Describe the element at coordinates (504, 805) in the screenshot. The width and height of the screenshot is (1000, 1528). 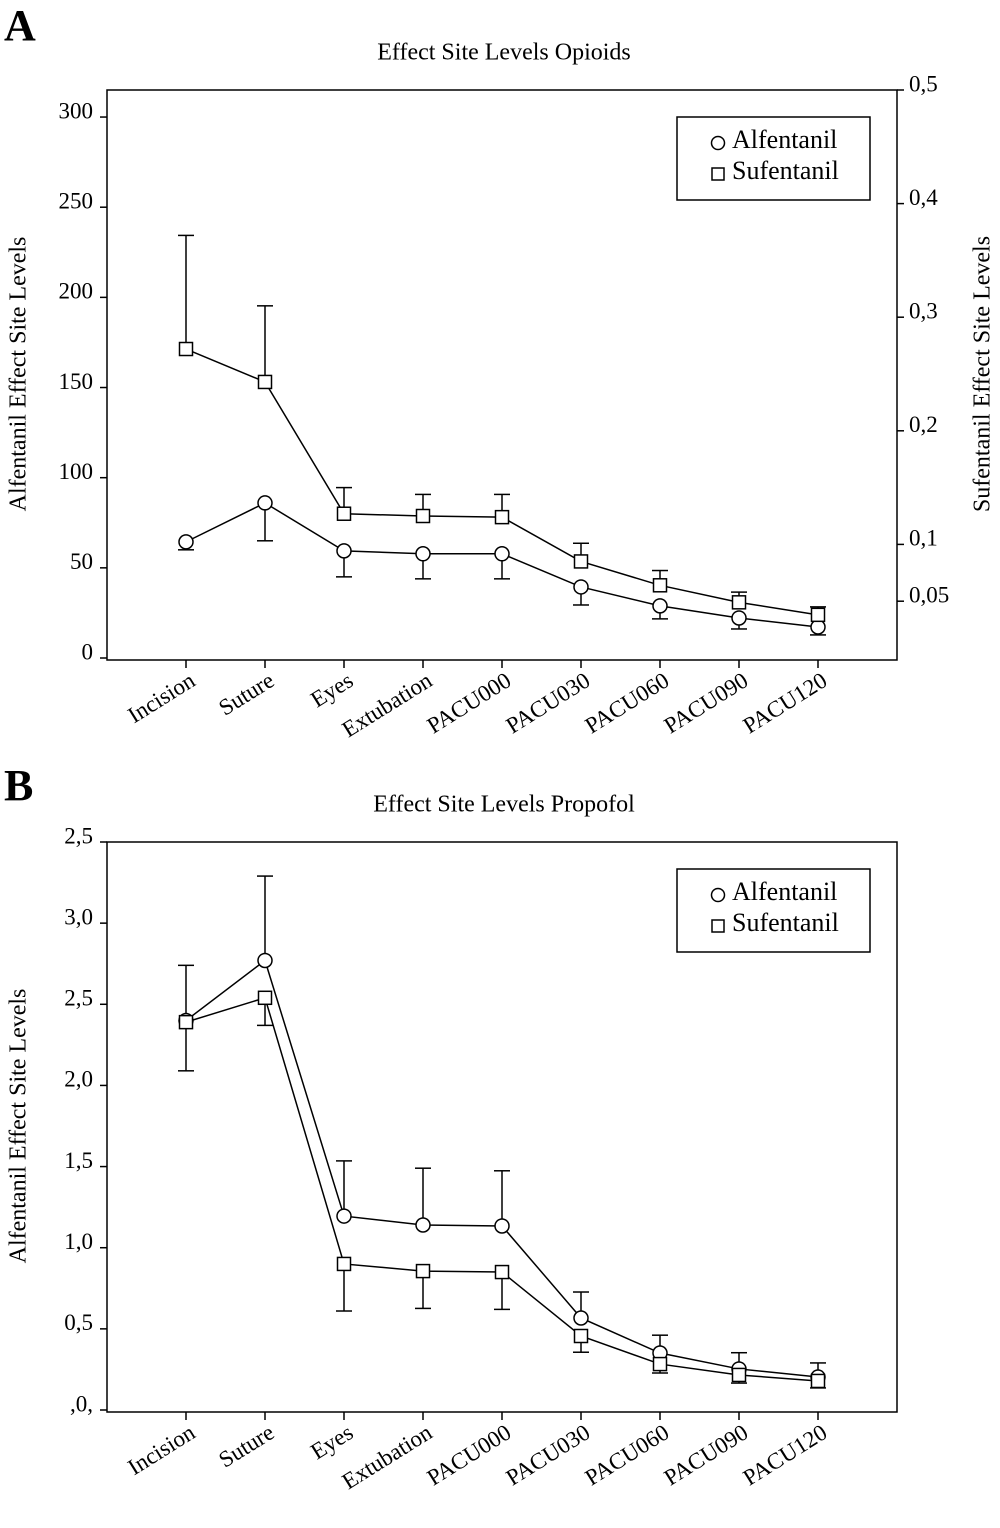
I see `chart-title: Effect Site Levels Propofol` at that location.